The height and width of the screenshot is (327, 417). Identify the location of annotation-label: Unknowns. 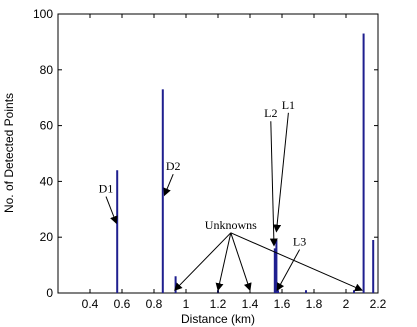
(231, 225).